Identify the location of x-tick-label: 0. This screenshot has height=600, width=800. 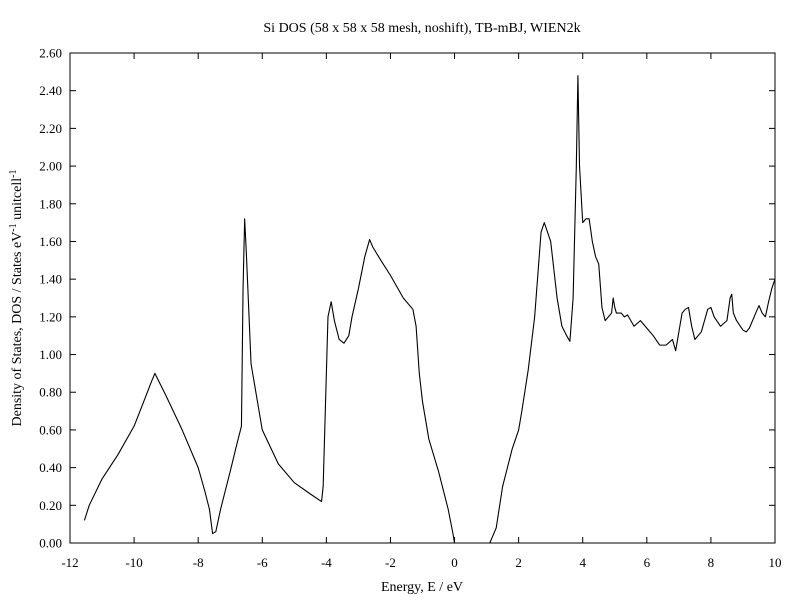
(454, 562).